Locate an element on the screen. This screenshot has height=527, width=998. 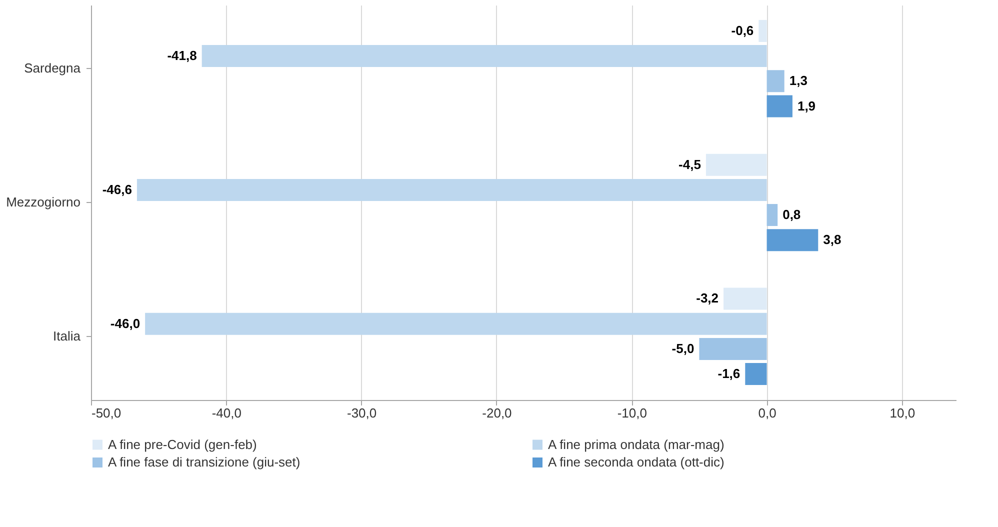
x-tick-label: -30,0 is located at coordinates (361, 413).